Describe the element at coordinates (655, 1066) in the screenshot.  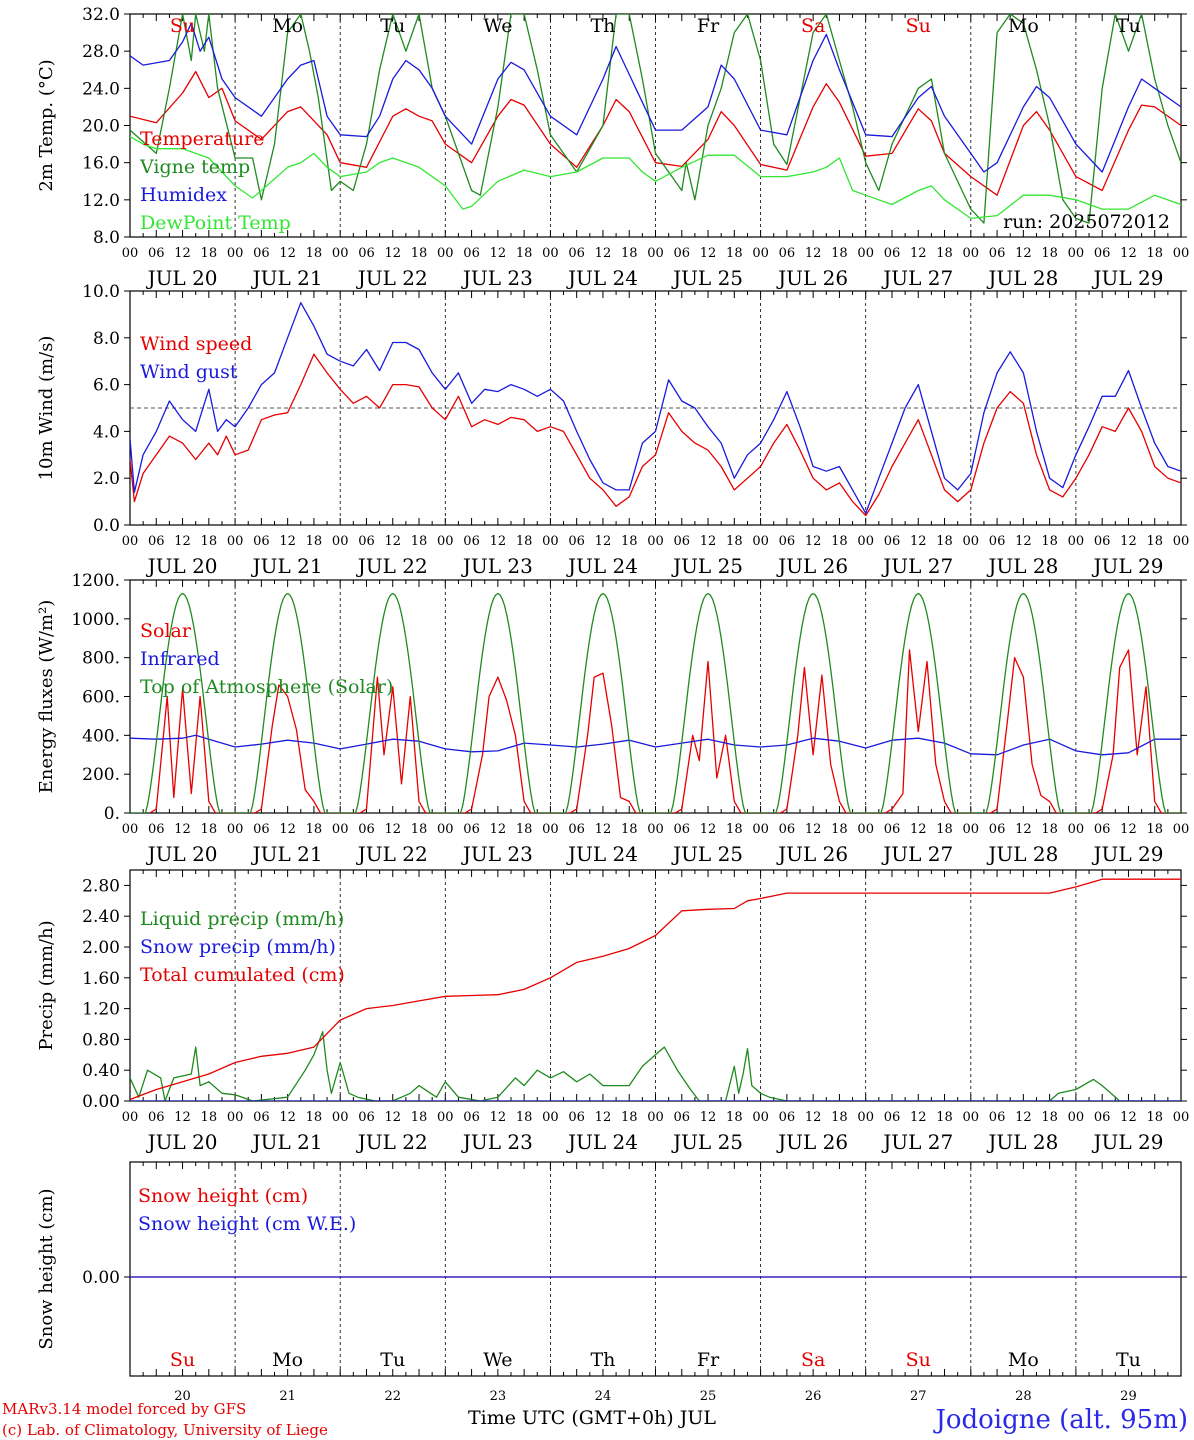
I see `series-line-liquid-precip-mm-h-` at that location.